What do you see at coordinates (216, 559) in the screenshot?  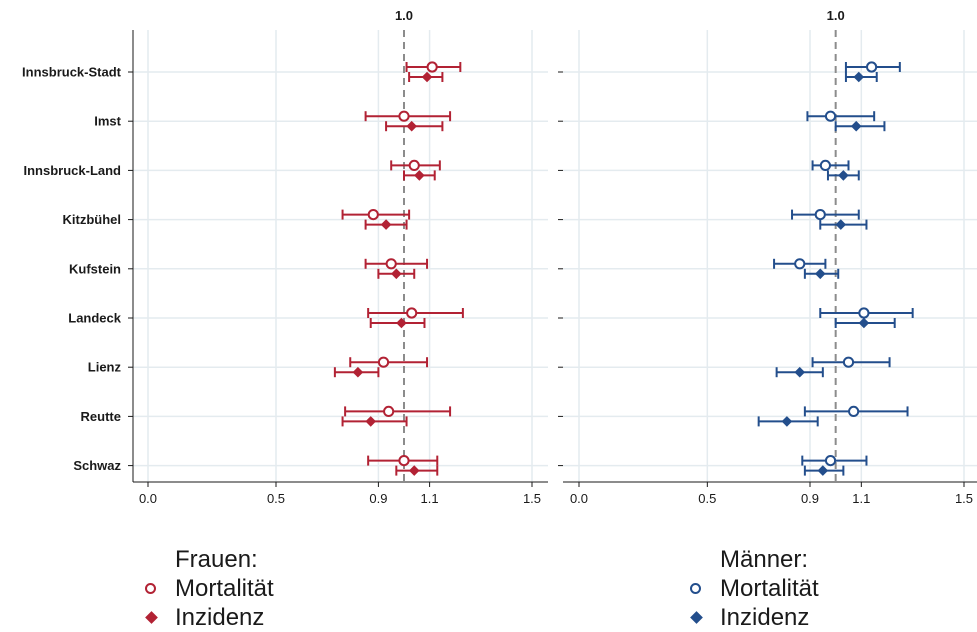 I see `legend-title-frauen: Frauen:` at bounding box center [216, 559].